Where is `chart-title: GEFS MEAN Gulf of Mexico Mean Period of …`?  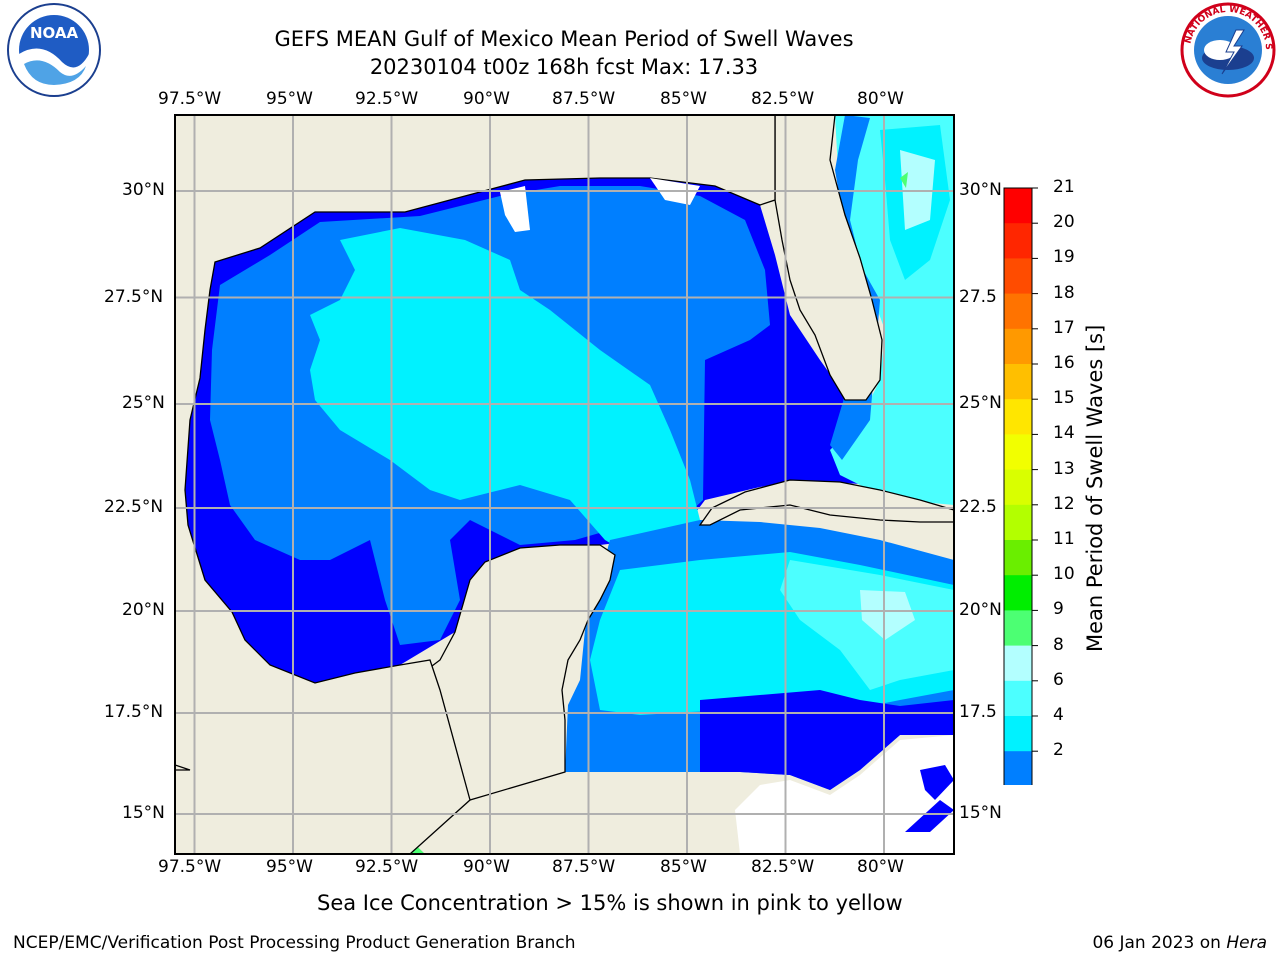
chart-title: GEFS MEAN Gulf of Mexico Mean Period of … is located at coordinates (564, 39).